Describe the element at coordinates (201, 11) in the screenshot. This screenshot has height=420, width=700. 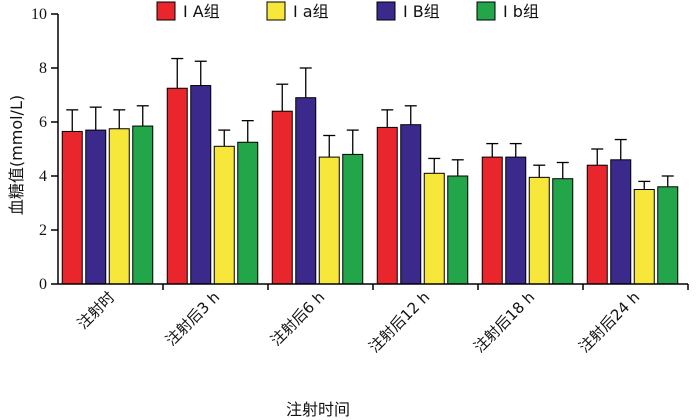
I see `legend-label: Ⅰ A组` at that location.